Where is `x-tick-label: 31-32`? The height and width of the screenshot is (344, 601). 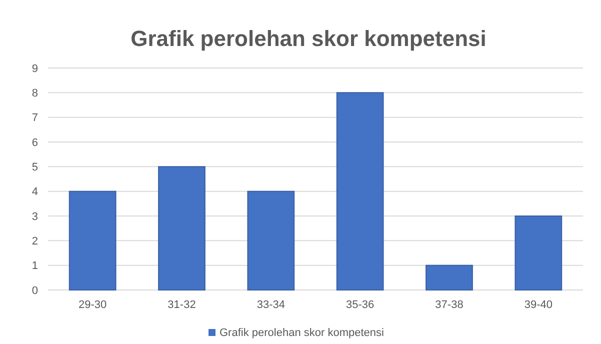
x-tick-label: 31-32 is located at coordinates (182, 305).